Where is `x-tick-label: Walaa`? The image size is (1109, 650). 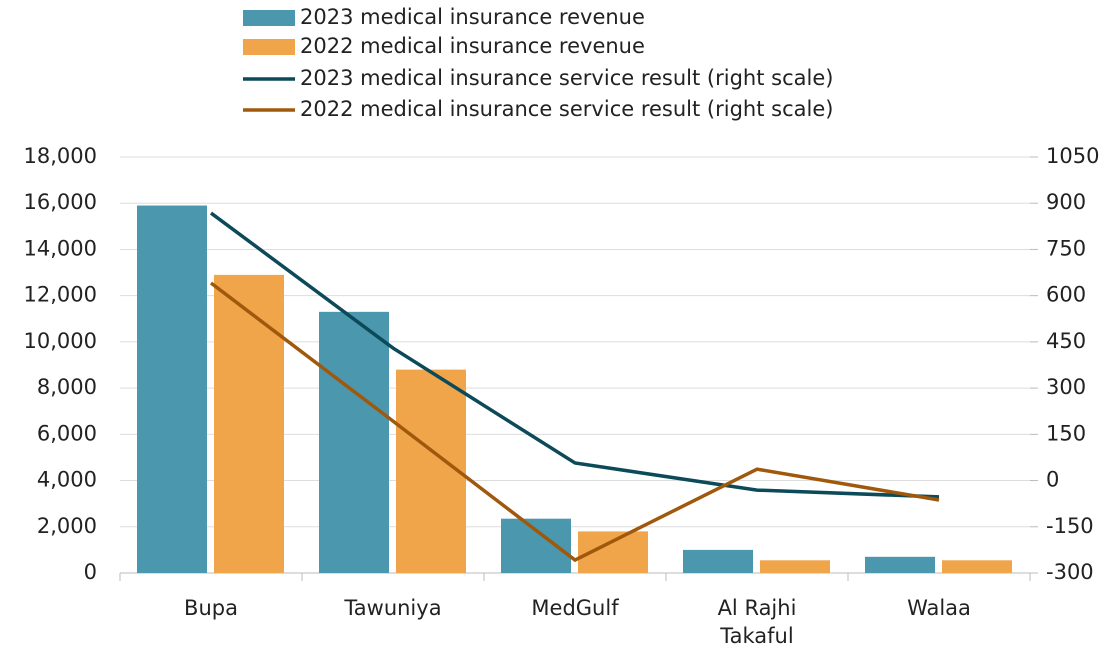
x-tick-label: Walaa is located at coordinates (939, 608).